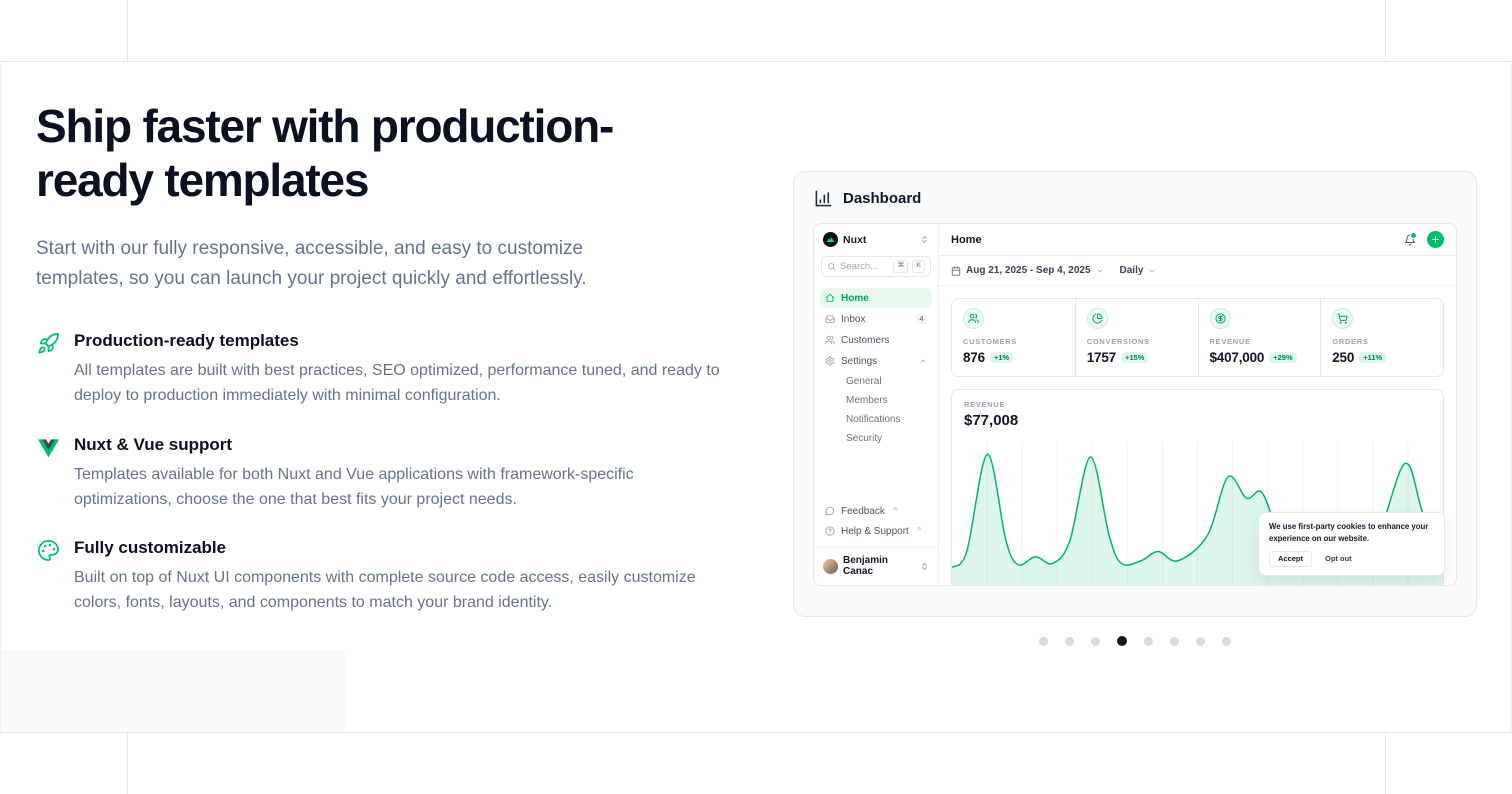 This screenshot has width=1512, height=794. Describe the element at coordinates (1259, 337) in the screenshot. I see `stat-revenue: REVENUE $407,000 +29%` at that location.